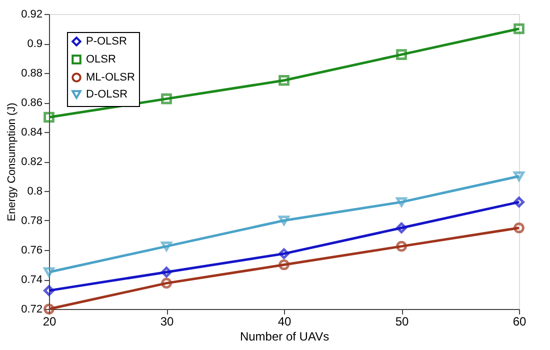 This screenshot has width=550, height=350. I want to click on x-tick-label: 30, so click(167, 321).